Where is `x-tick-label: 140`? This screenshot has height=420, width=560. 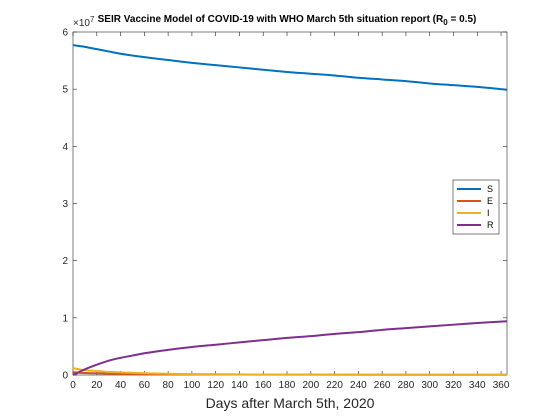 x-tick-label: 140 is located at coordinates (239, 385).